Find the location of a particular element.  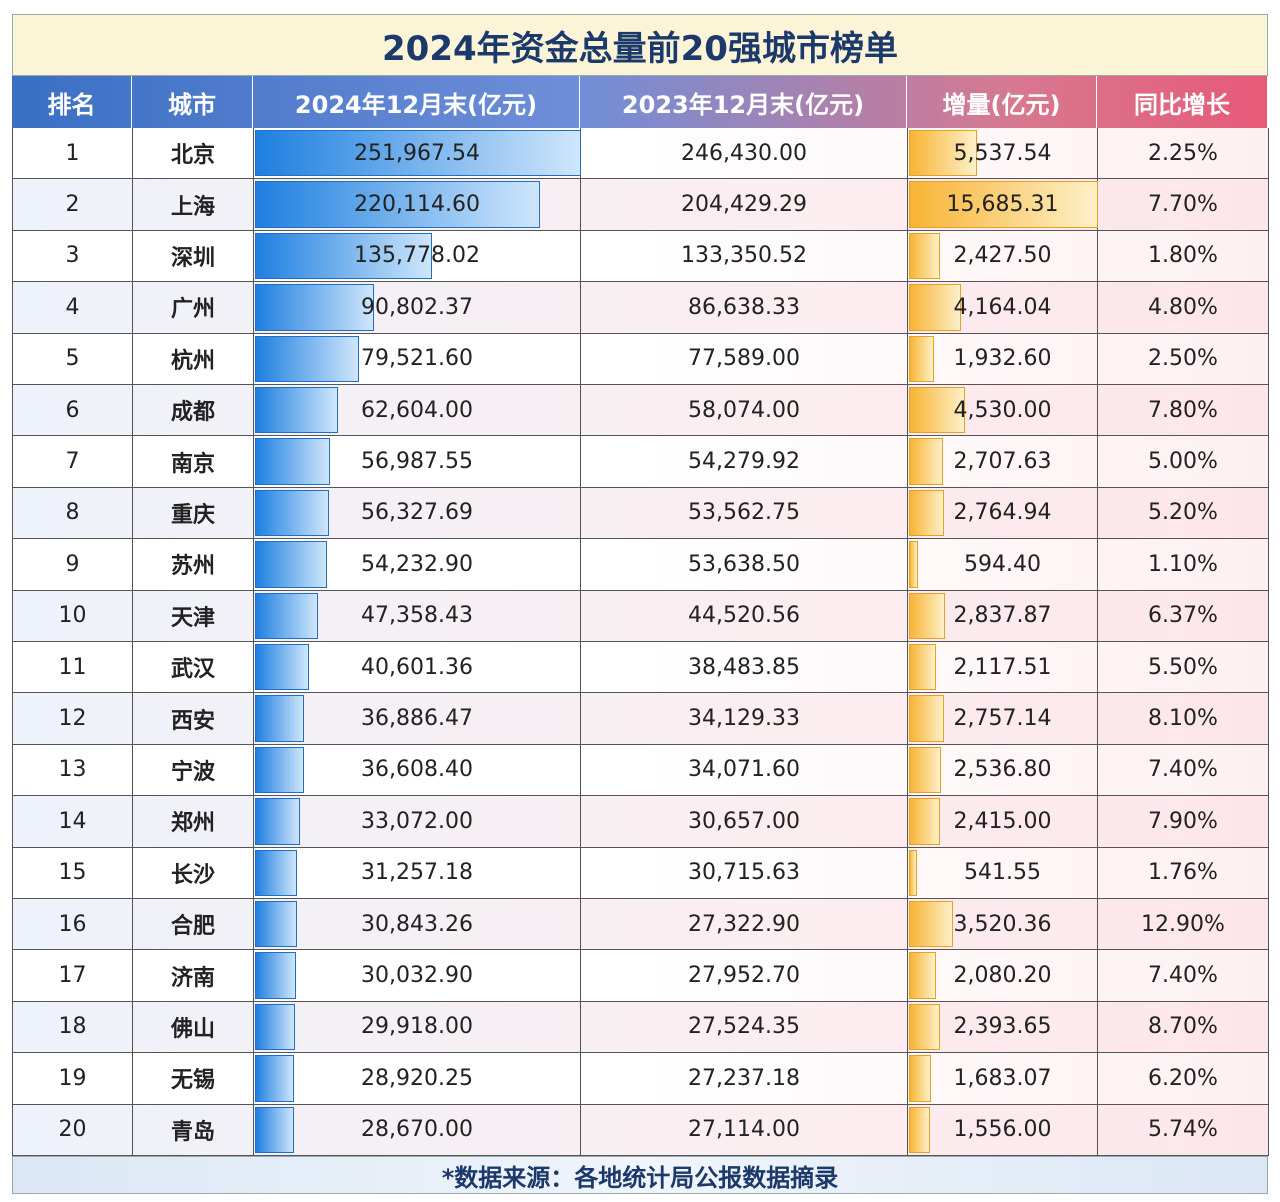

cell-text: 5.20% is located at coordinates (1183, 513).